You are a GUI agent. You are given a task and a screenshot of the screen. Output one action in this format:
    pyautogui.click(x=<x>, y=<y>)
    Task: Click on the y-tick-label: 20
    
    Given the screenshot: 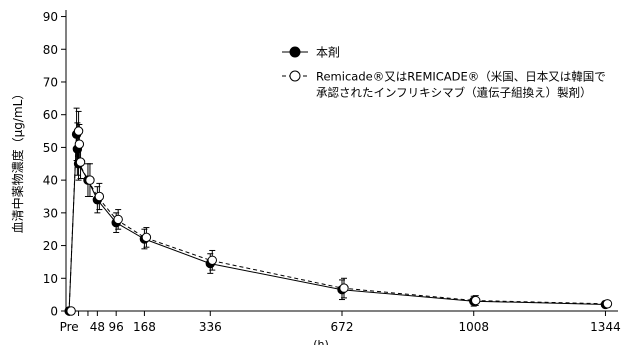 What is the action you would take?
    pyautogui.click(x=50, y=246)
    